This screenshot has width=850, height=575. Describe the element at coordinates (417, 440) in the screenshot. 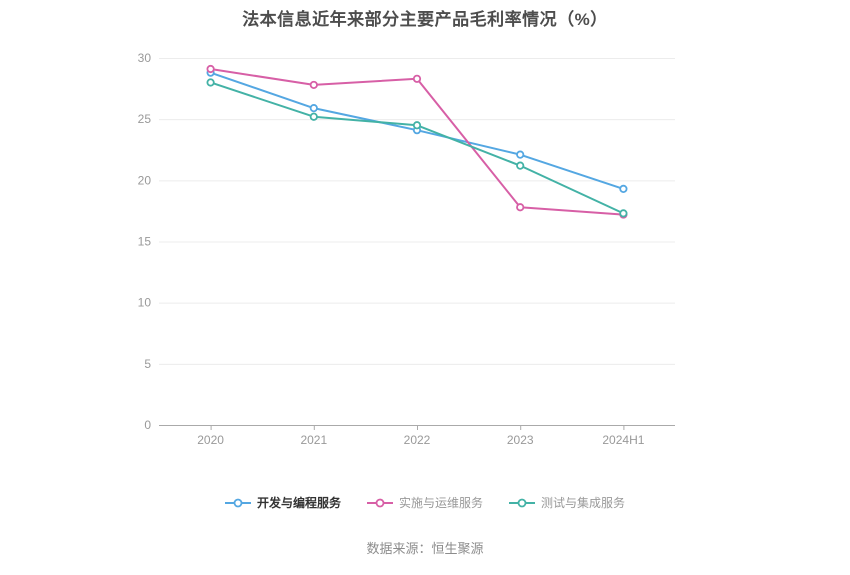

I see `x-tick-label: 2022` at that location.